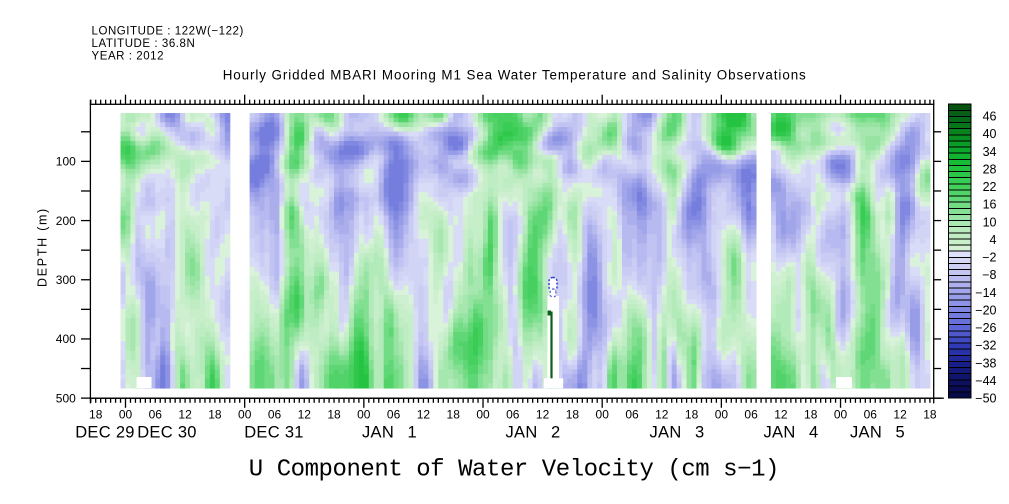 This screenshot has height=504, width=1009. What do you see at coordinates (105, 433) in the screenshot?
I see `svg-text: DEC 29` at bounding box center [105, 433].